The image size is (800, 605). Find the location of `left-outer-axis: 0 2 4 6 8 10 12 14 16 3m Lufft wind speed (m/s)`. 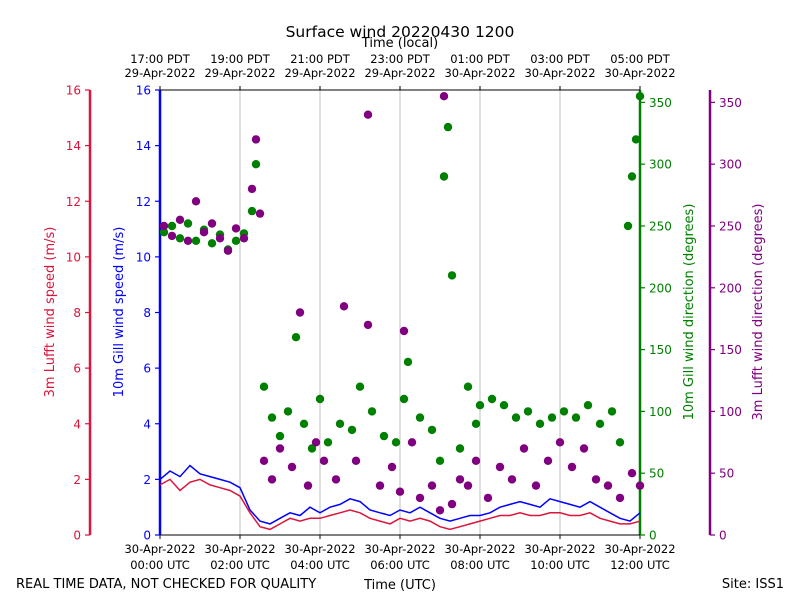

left-outer-axis: 0 2 4 6 8 10 12 14 16 3m Lufft wind speed (m/s) is located at coordinates (67, 313).